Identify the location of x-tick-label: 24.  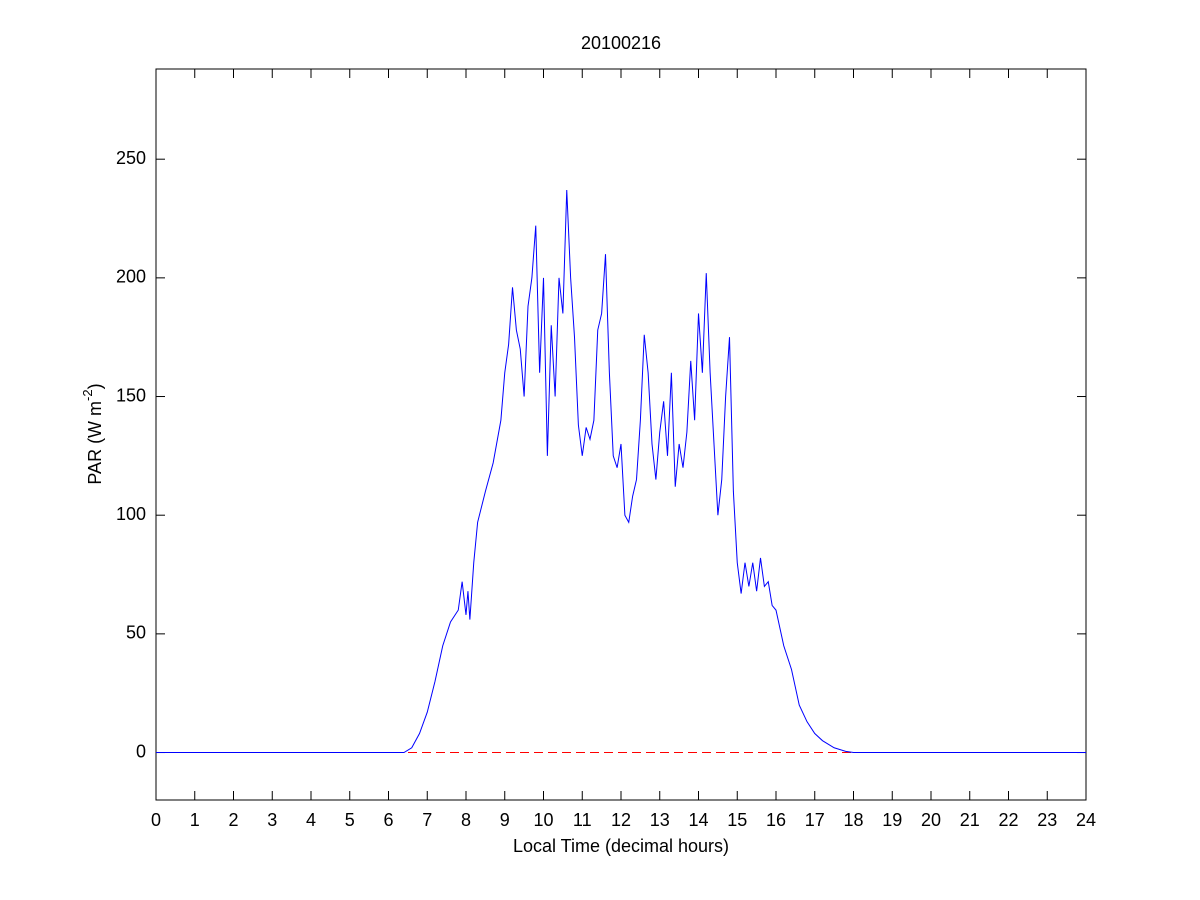
(1086, 820).